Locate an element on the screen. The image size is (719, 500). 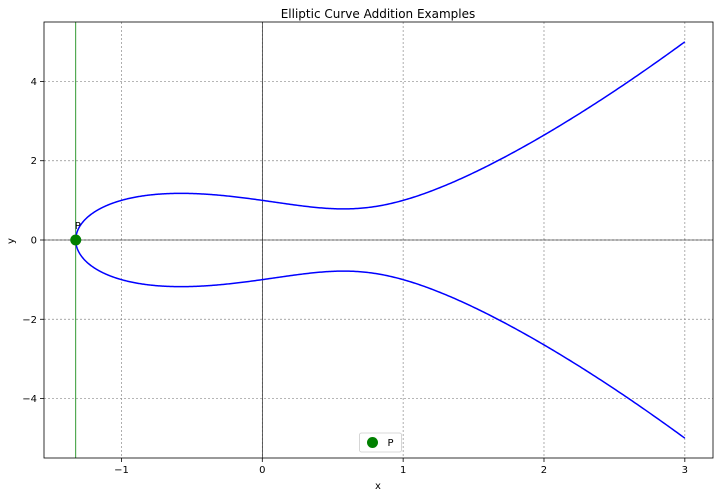
x-tick-label: −1 is located at coordinates (121, 470).